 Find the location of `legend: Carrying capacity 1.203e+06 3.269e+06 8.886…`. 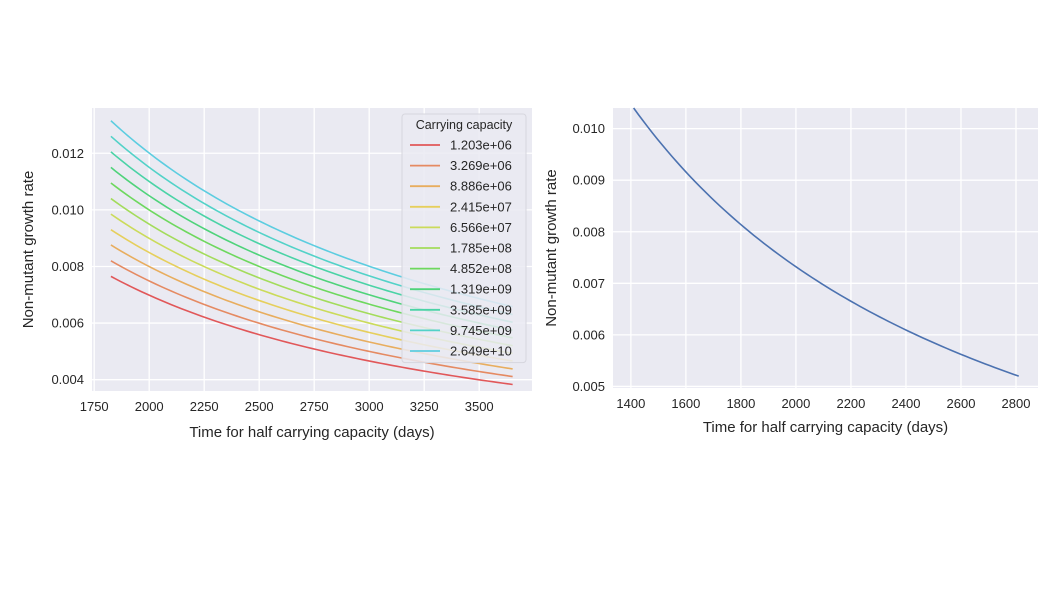

legend: Carrying capacity 1.203e+06 3.269e+06 8.886… is located at coordinates (464, 238).